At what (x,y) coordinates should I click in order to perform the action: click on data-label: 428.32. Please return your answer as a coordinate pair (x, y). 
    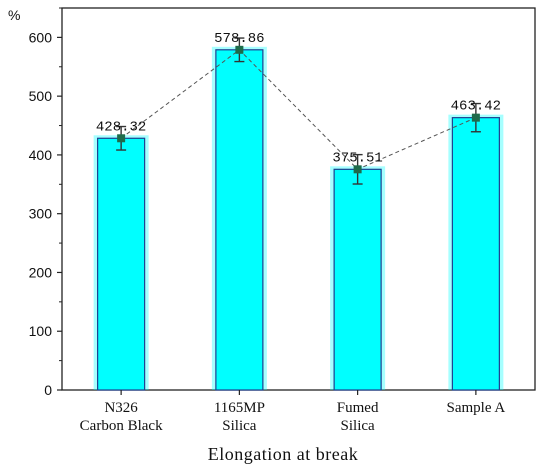
    Looking at the image, I should click on (121, 127).